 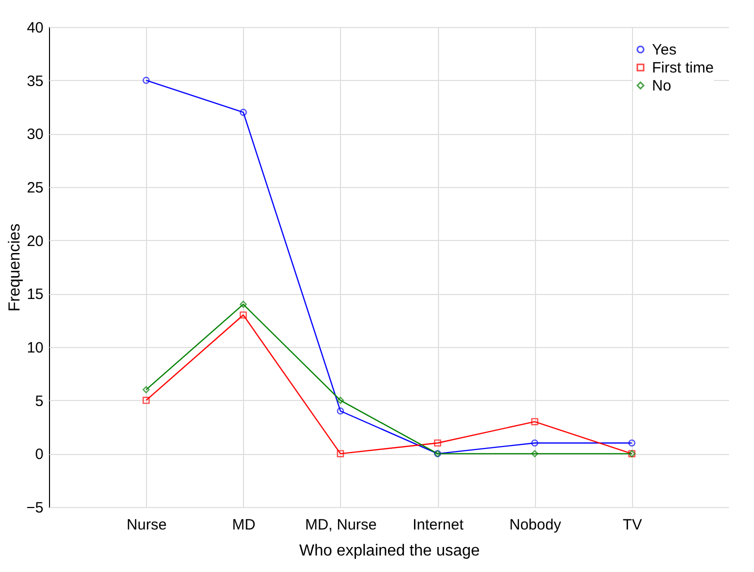 What do you see at coordinates (389, 551) in the screenshot?
I see `x-axis-title: Who explained the usage` at bounding box center [389, 551].